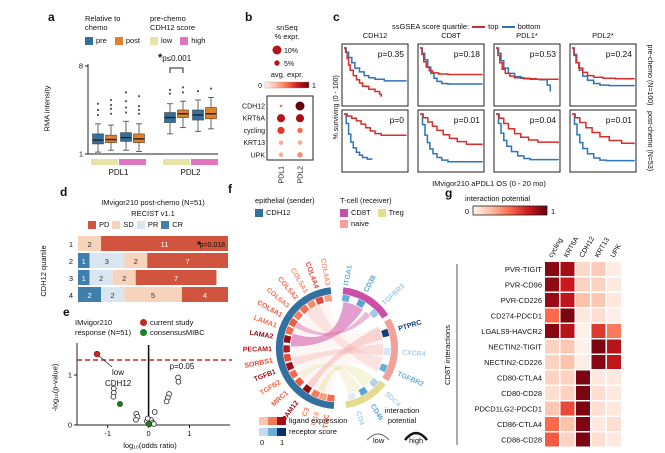 The width and height of the screenshot is (665, 453). What do you see at coordinates (253, 107) in the screenshot?
I see `gene-row-label: CDH12` at bounding box center [253, 107].